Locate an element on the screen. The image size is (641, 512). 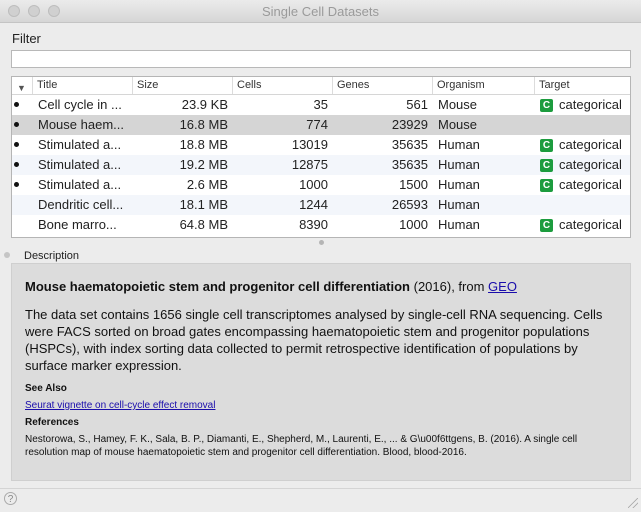
title-bar: Single Cell Datasets is located at coordinates (320, 11).